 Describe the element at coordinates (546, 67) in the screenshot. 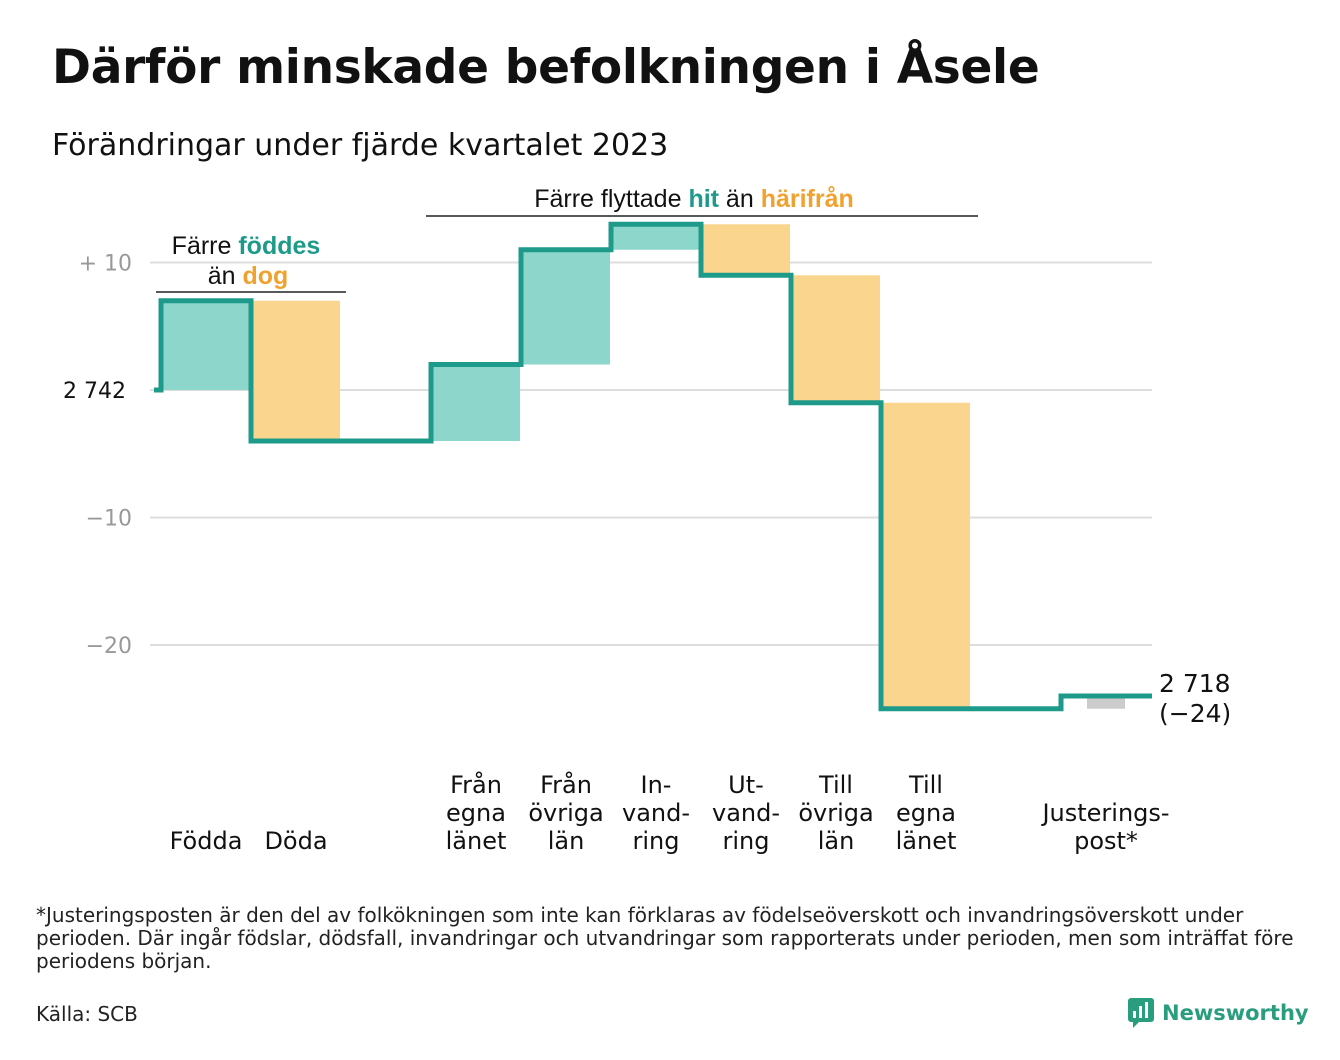

I see `chart-title: Därför minskade befolkningen i Åsele` at that location.